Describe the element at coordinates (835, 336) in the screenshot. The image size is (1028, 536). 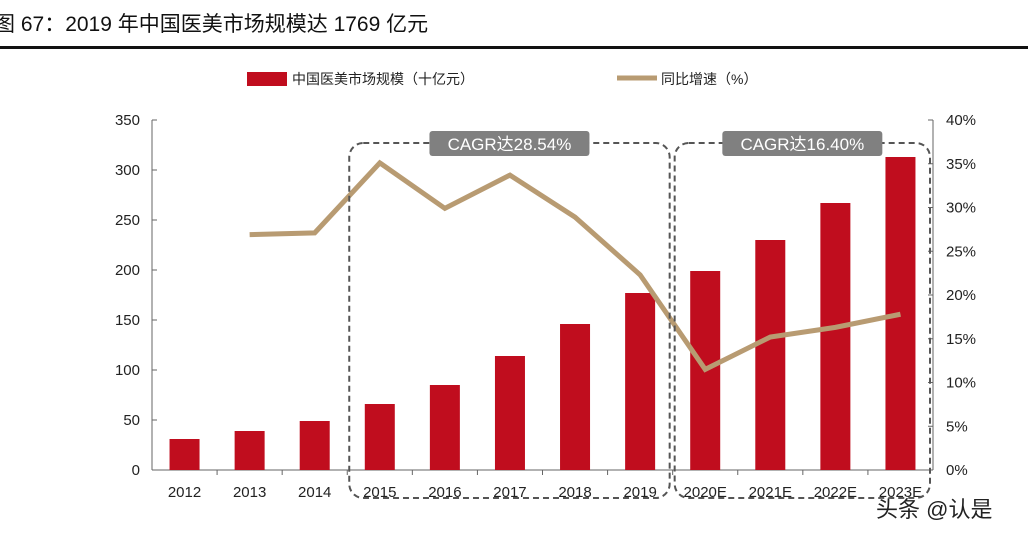
I see `bar-2022E` at that location.